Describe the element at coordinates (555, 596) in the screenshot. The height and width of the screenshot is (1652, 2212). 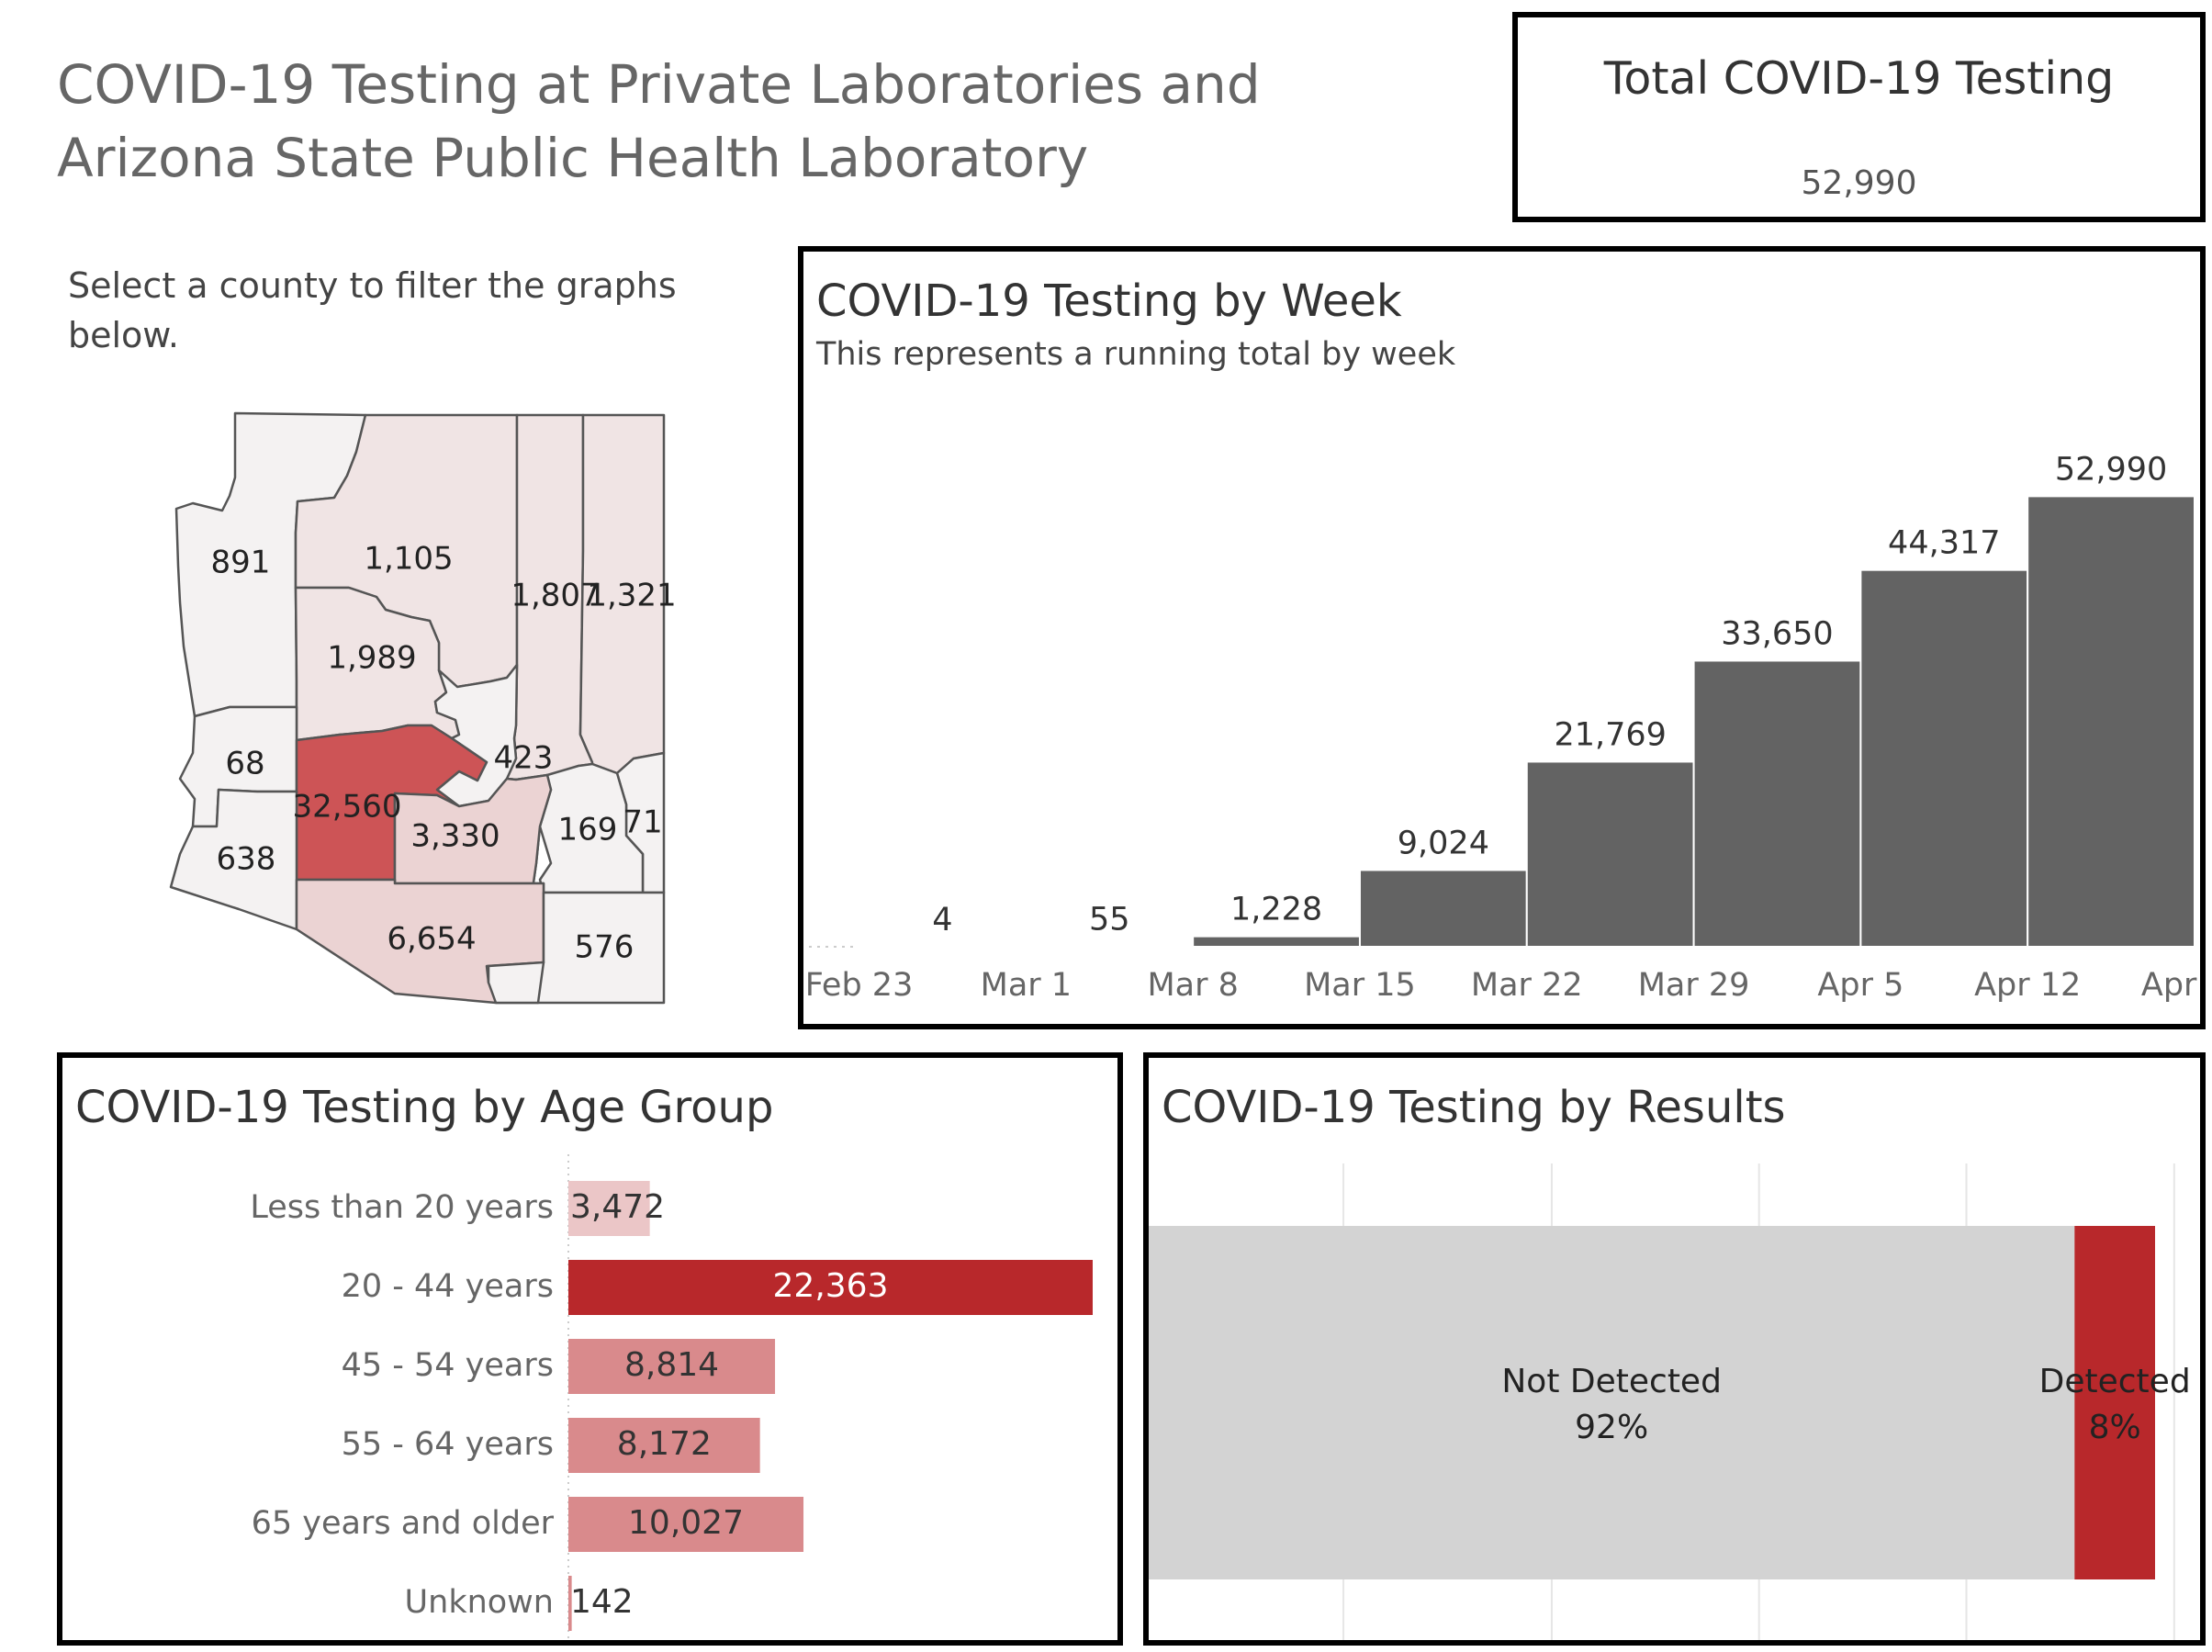
I see `county-label: 1,807` at that location.